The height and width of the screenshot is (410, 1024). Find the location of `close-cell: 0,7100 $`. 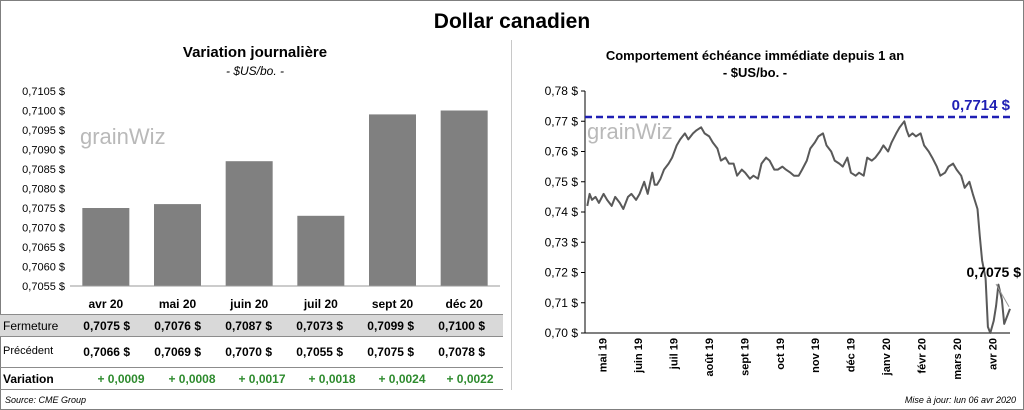

close-cell: 0,7100 $ is located at coordinates (461, 326).